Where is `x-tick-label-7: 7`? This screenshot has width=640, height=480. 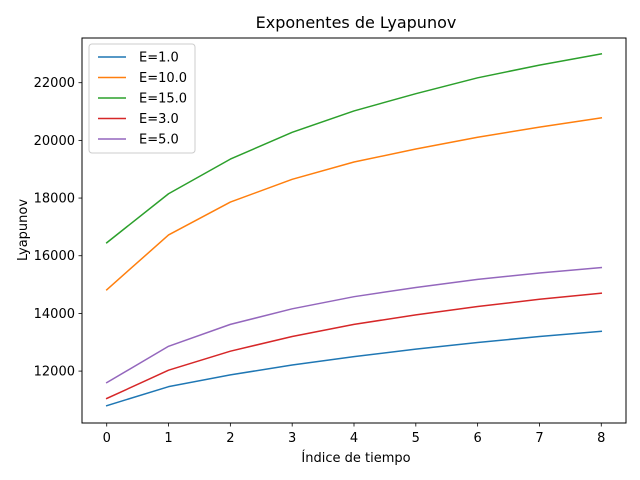 x-tick-label-7: 7 is located at coordinates (539, 438).